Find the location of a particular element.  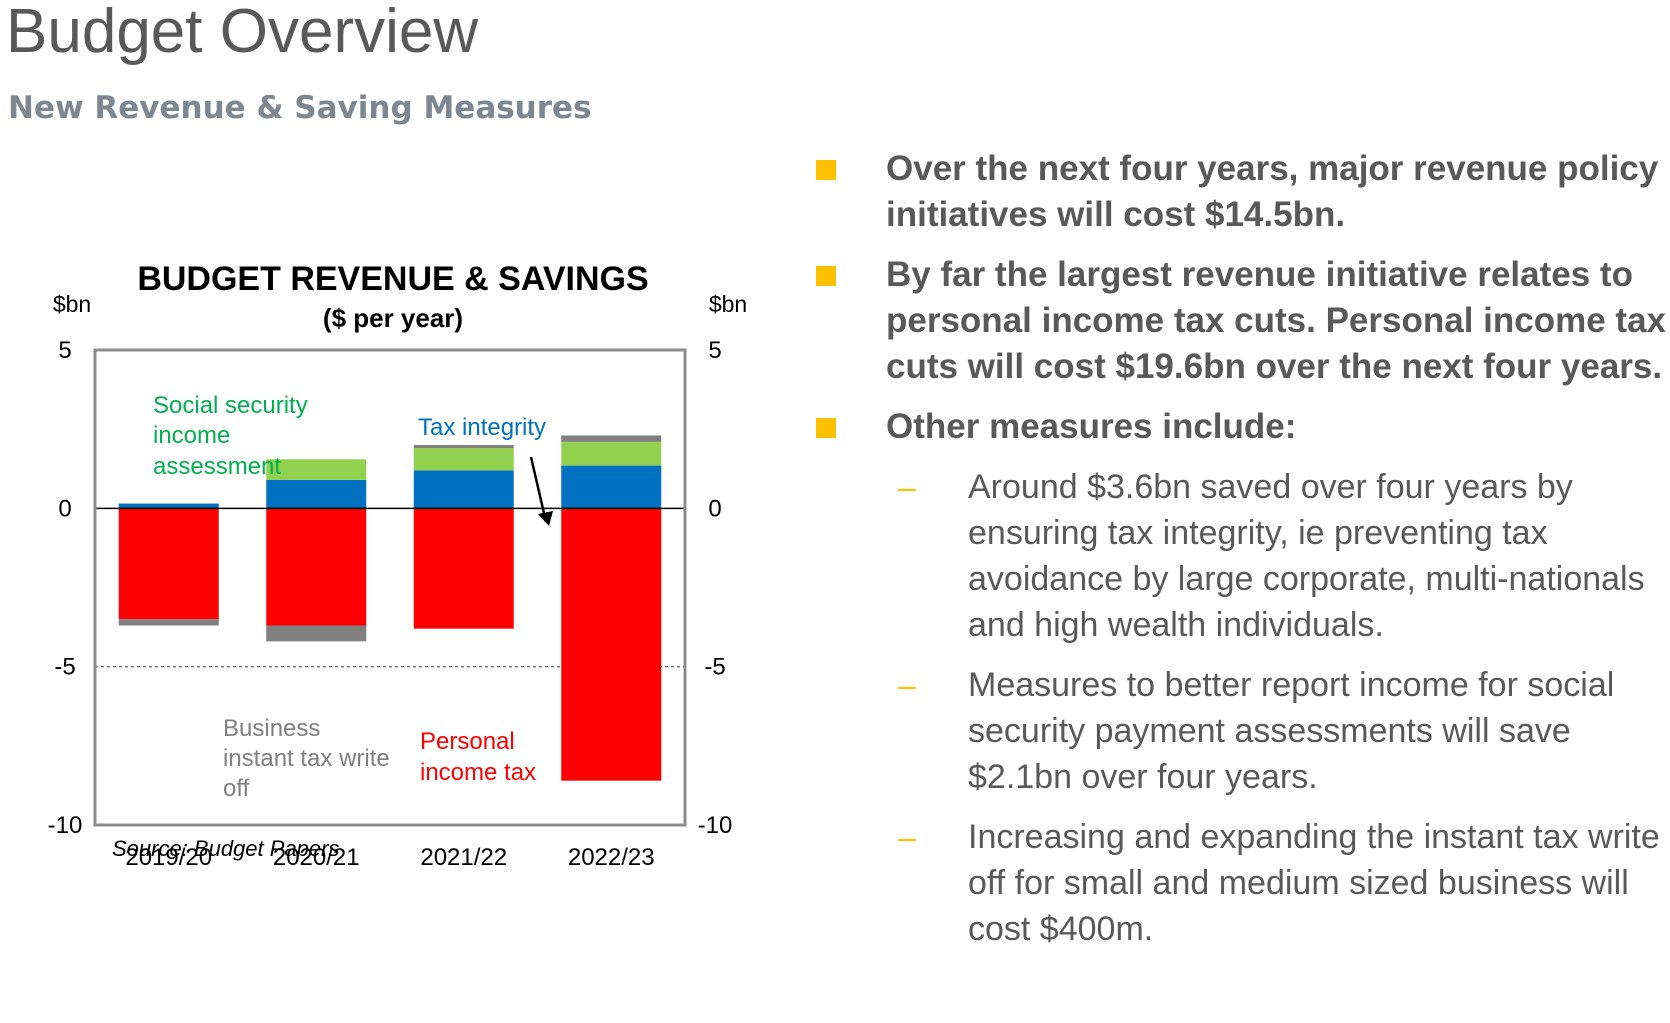

y-axis-unit-right: $bn is located at coordinates (728, 304).